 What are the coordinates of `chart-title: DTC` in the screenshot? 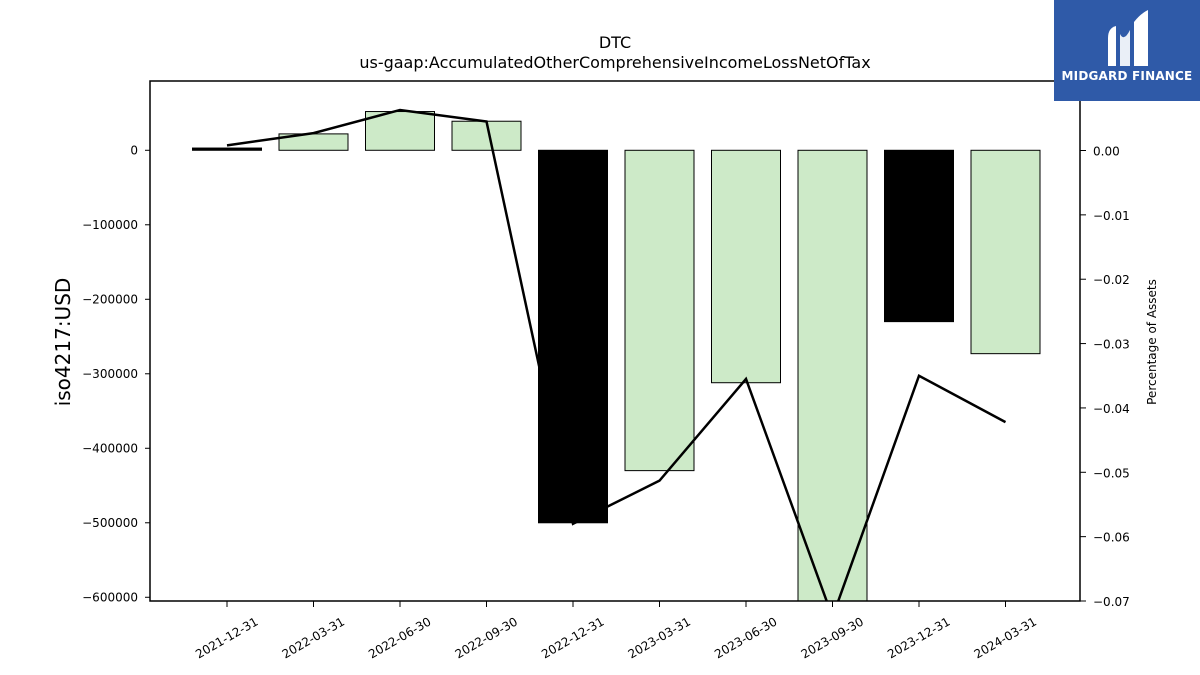 It's located at (615, 42).